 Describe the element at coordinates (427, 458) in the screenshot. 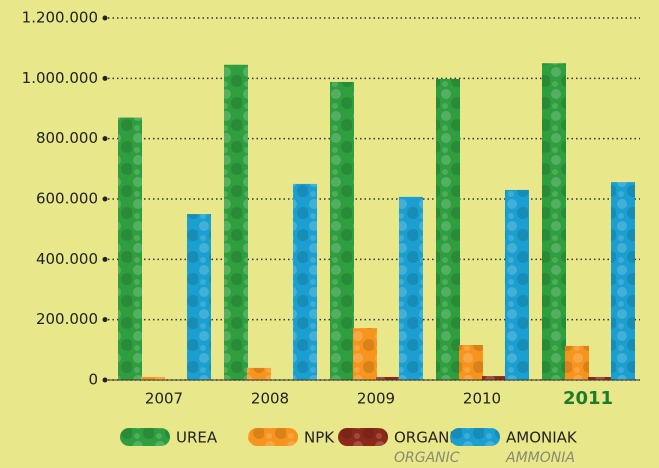

I see `legend-sublabel: ORGANIC` at that location.